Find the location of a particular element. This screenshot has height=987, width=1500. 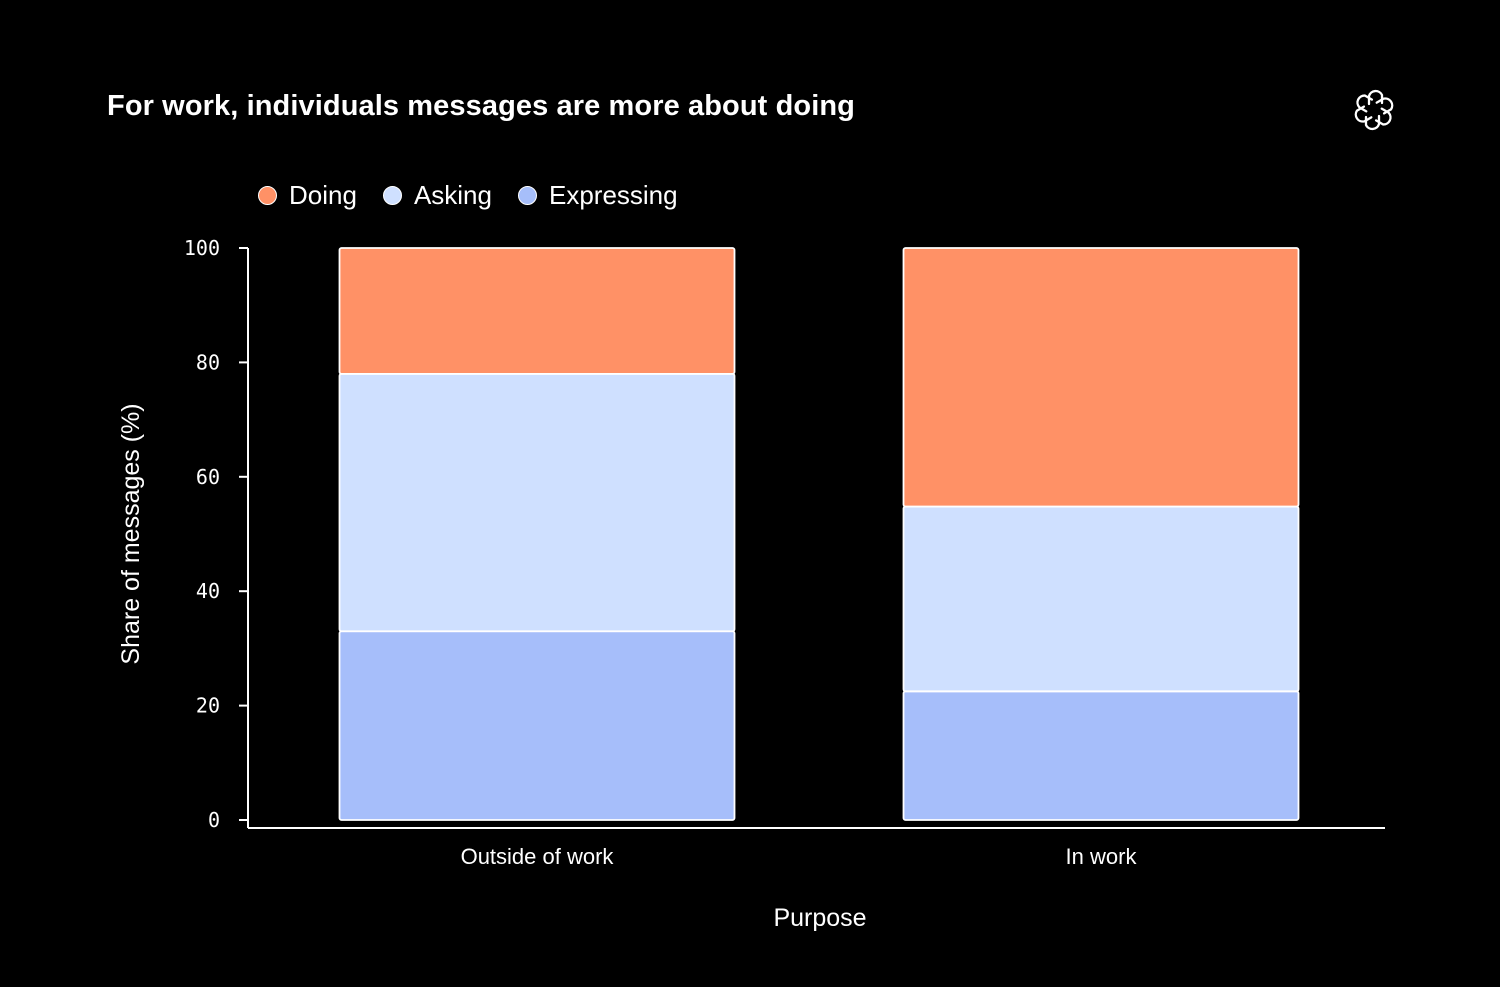

x-tick-label-in-work: In work is located at coordinates (1102, 856).